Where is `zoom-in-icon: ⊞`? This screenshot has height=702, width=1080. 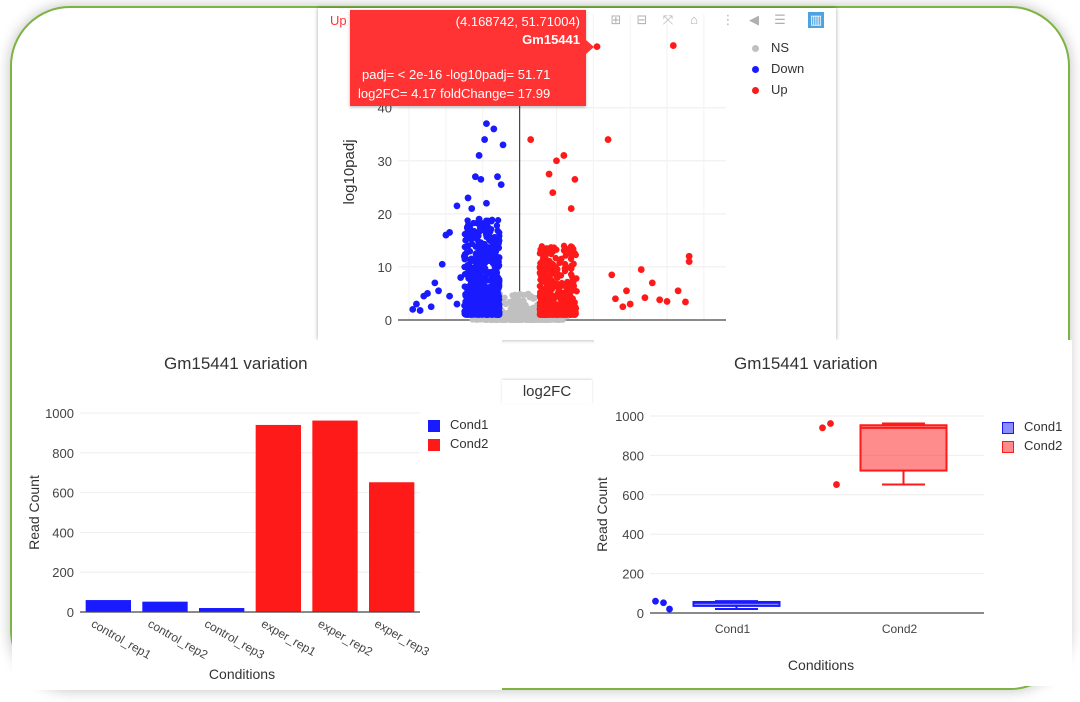 zoom-in-icon: ⊞ is located at coordinates (616, 19).